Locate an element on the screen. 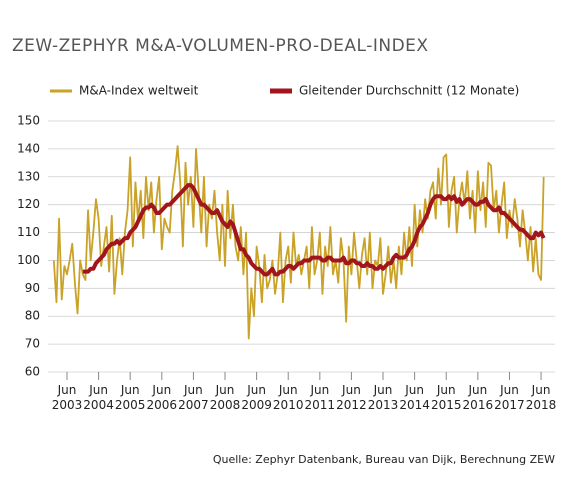 The height and width of the screenshot is (480, 570). y-tick-label: 120 is located at coordinates (28, 204).